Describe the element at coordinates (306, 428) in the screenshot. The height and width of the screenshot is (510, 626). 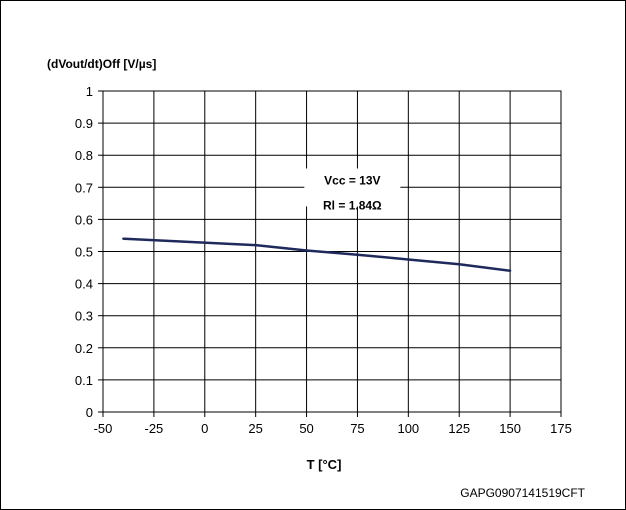
I see `x-tick-label: 50` at that location.